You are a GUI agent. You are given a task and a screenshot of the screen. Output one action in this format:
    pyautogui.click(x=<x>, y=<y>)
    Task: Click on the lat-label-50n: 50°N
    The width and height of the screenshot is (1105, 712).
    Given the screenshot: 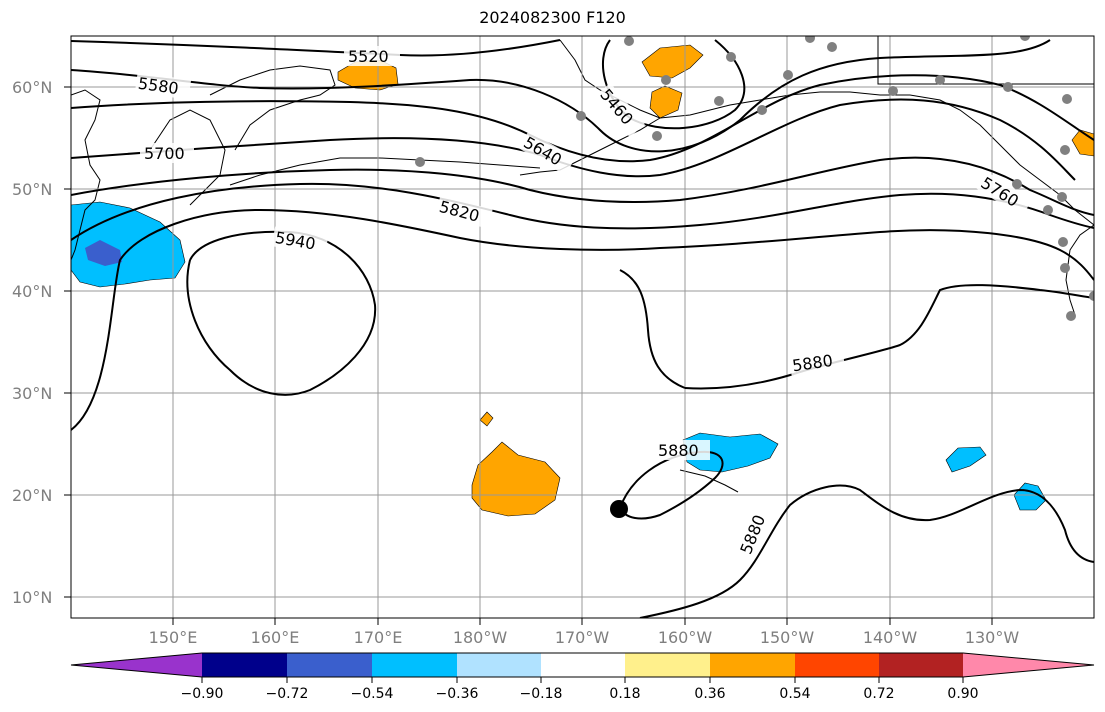 What is the action you would take?
    pyautogui.click(x=32, y=189)
    